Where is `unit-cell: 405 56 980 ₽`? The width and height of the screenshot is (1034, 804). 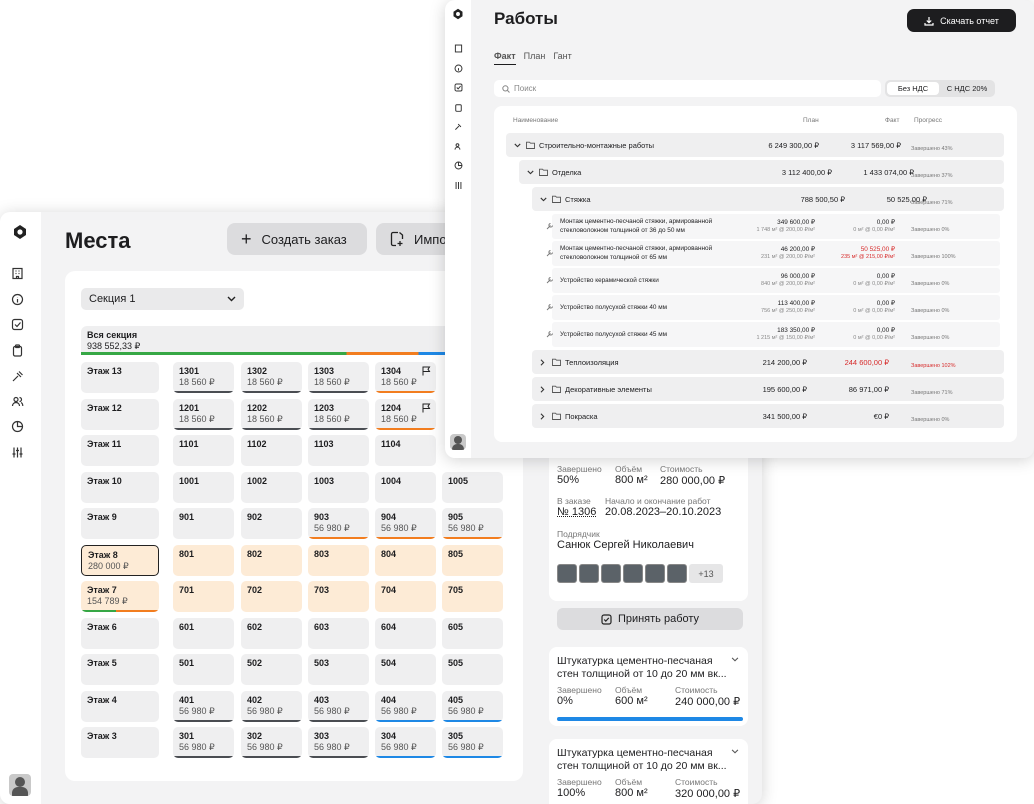 unit-cell: 405 56 980 ₽ is located at coordinates (472, 706).